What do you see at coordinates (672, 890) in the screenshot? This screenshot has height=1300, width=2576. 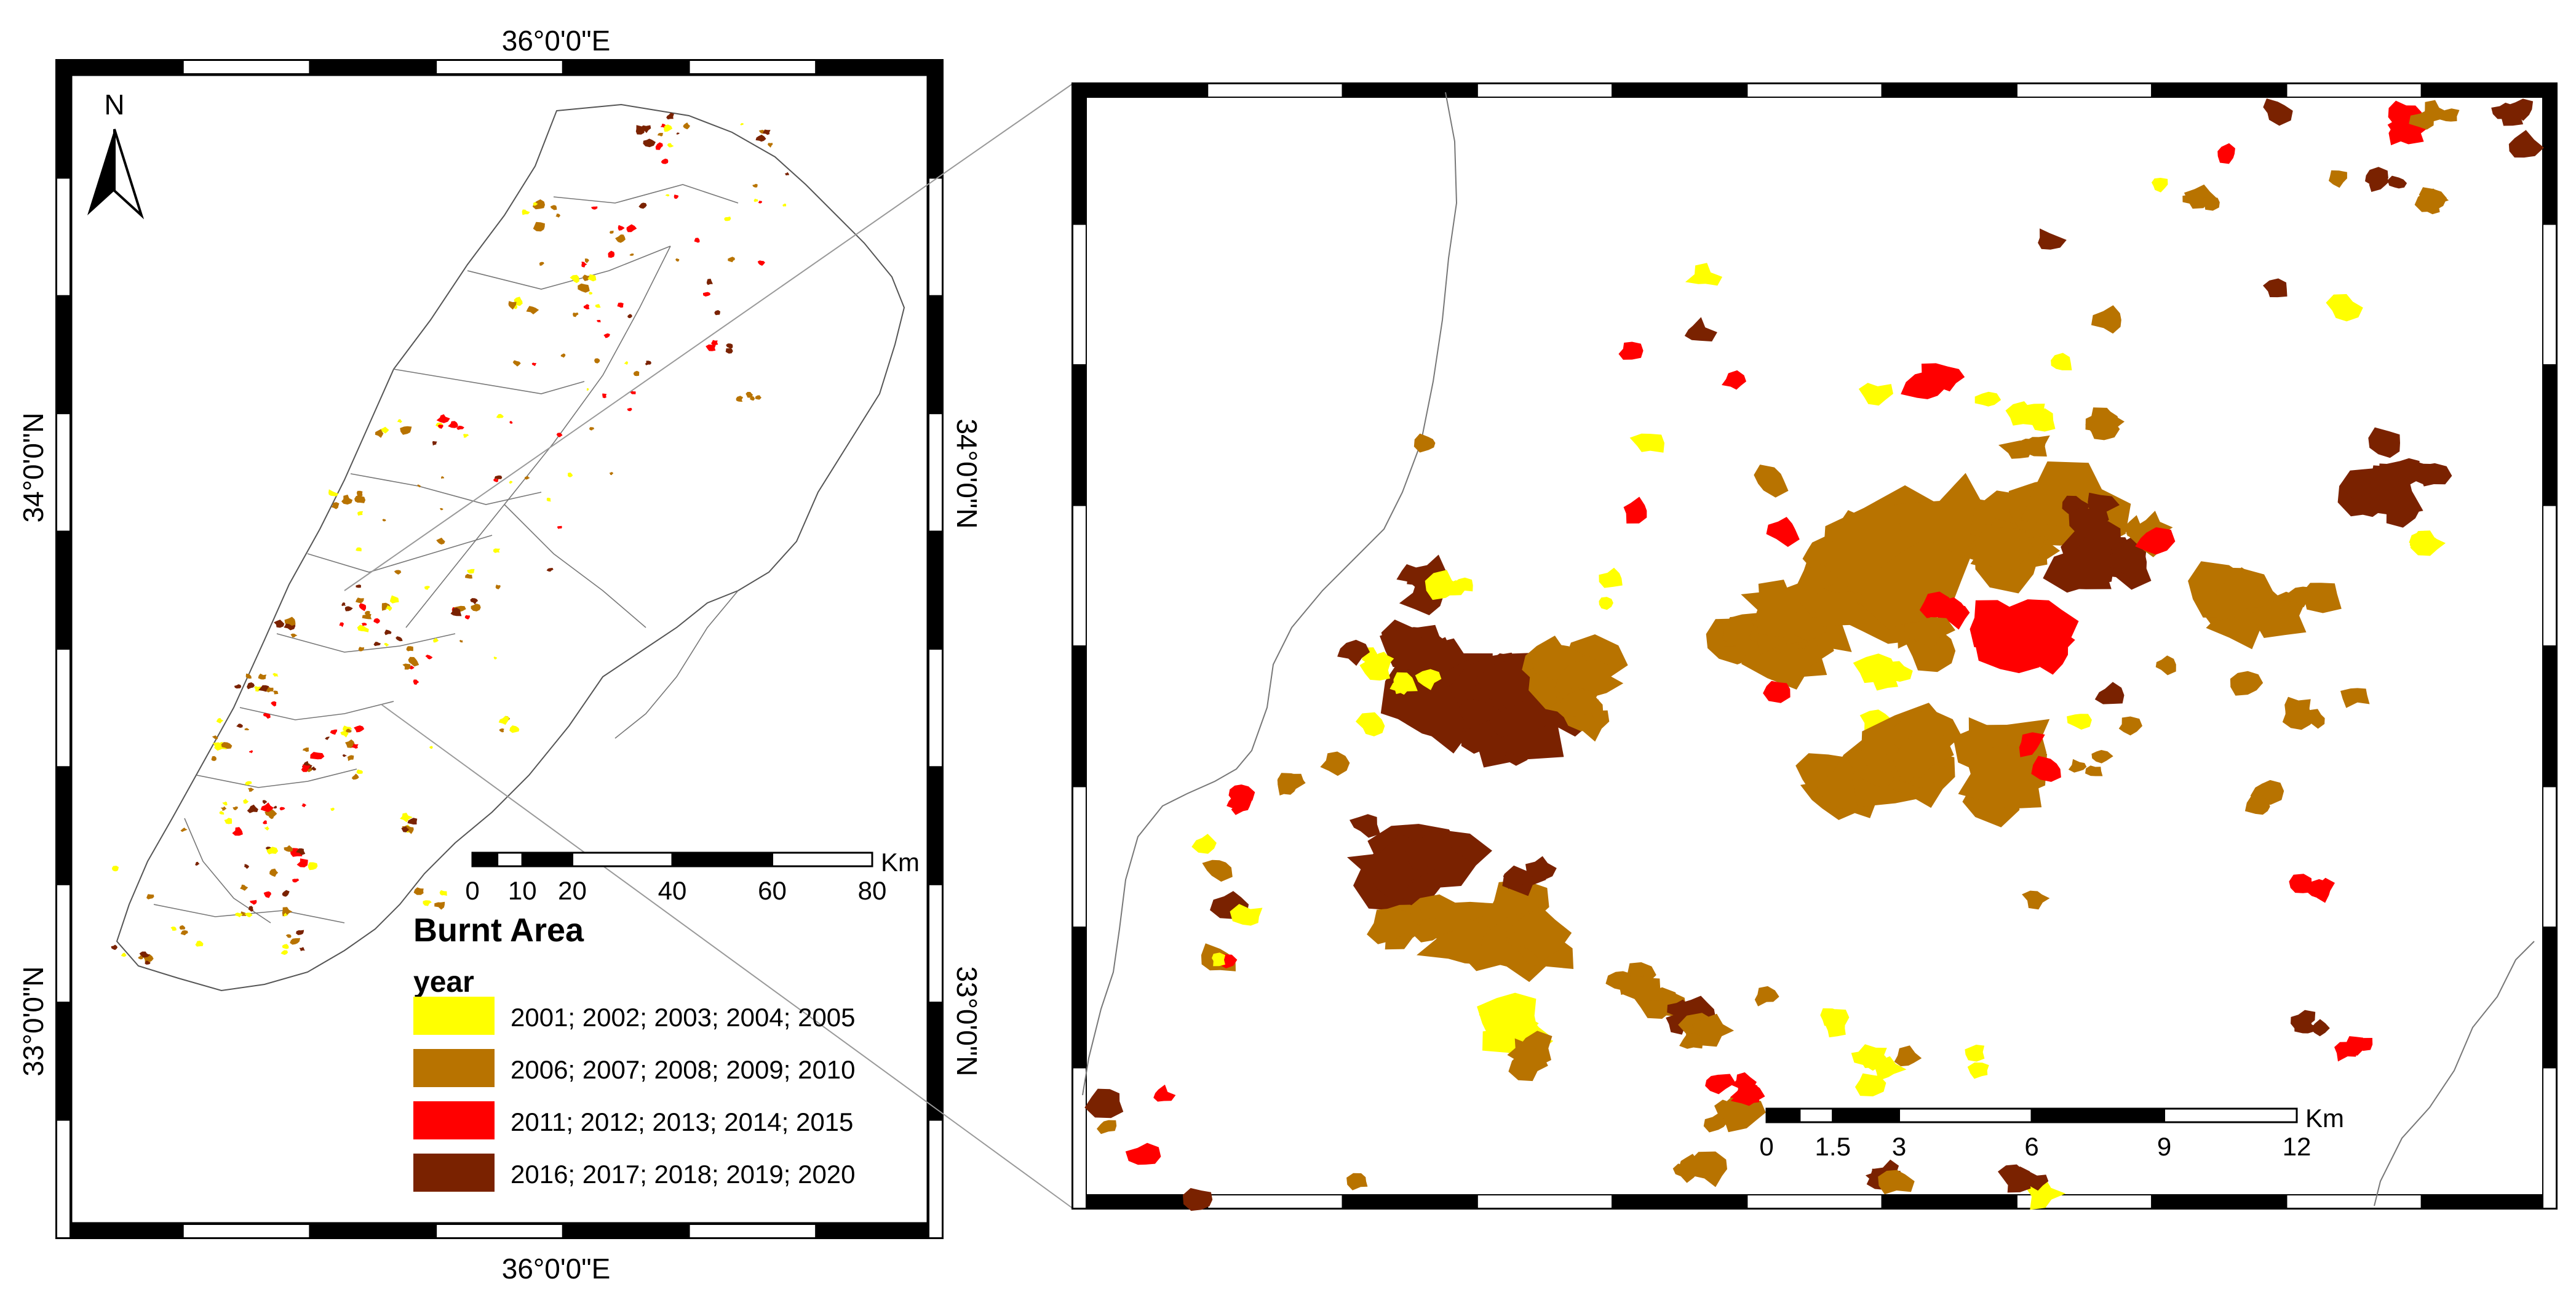 I see `scale-bar-tick-label: 40` at bounding box center [672, 890].